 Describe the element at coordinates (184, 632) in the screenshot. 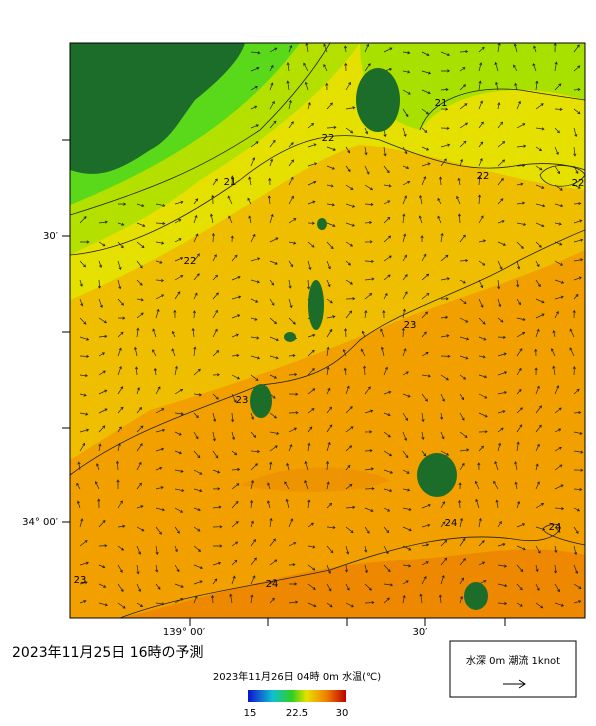

I see `lon-label: 139° 00′` at that location.